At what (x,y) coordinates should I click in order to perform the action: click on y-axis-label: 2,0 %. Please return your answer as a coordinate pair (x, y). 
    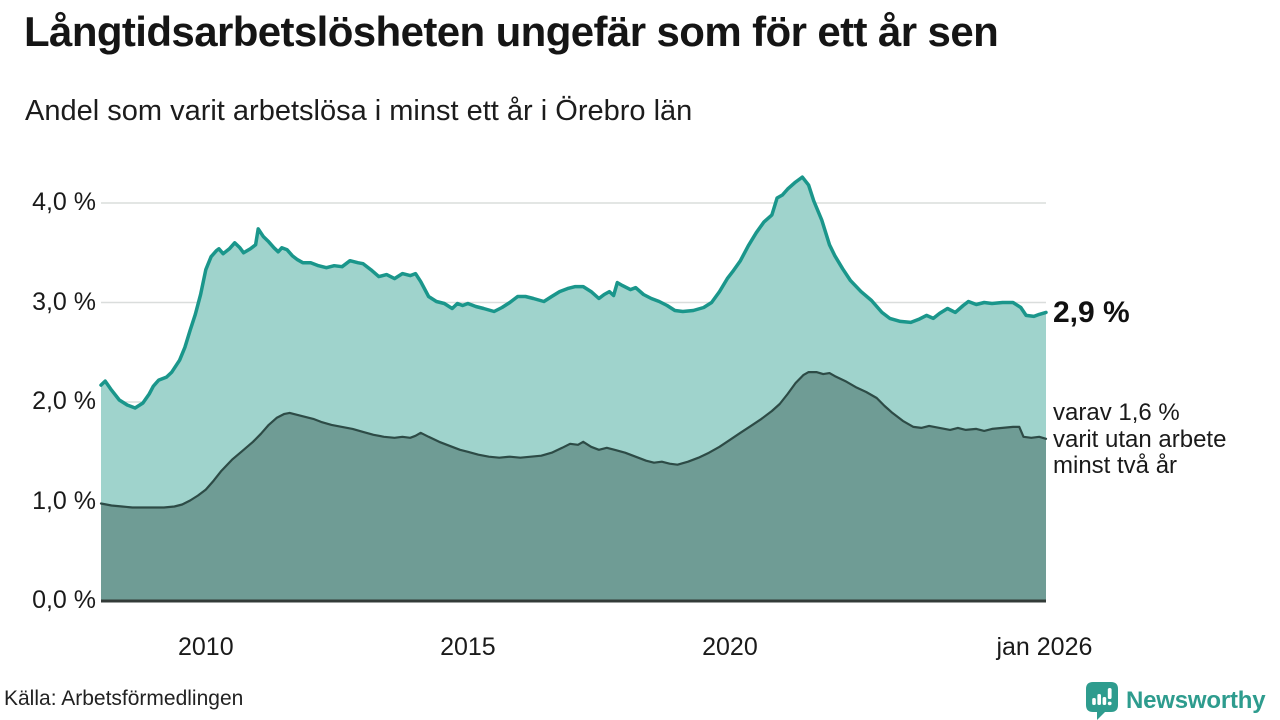
    Looking at the image, I should click on (64, 401).